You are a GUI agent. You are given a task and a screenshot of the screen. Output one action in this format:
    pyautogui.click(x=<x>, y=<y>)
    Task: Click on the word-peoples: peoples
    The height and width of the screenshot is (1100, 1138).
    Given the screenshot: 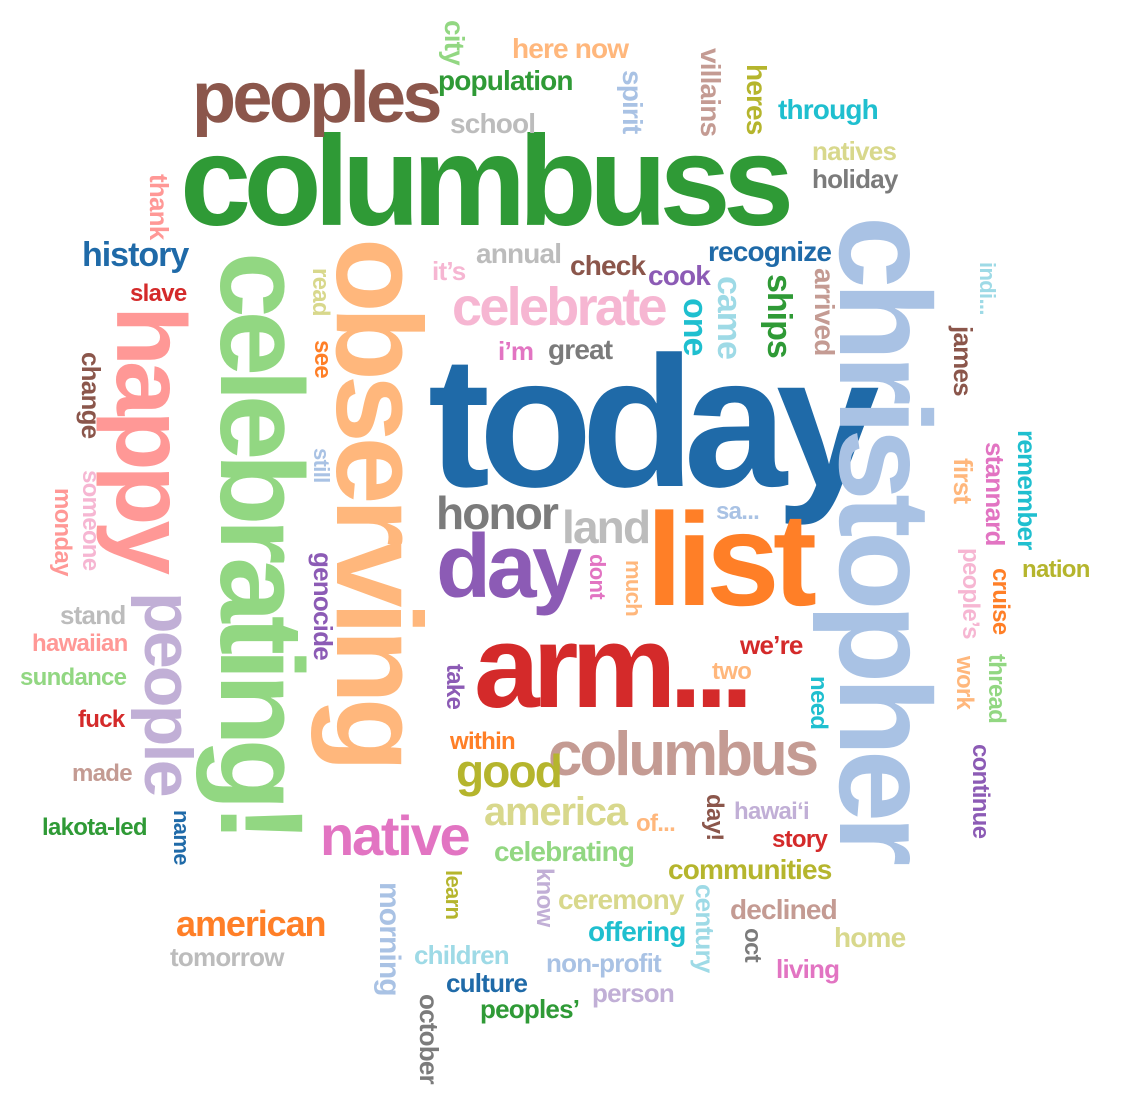 What is the action you would take?
    pyautogui.click(x=317, y=98)
    